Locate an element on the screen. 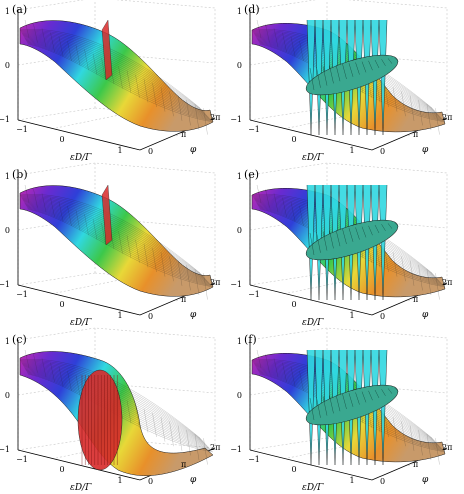 The width and height of the screenshot is (464, 494). panel-label: (a) is located at coordinates (20, 9).